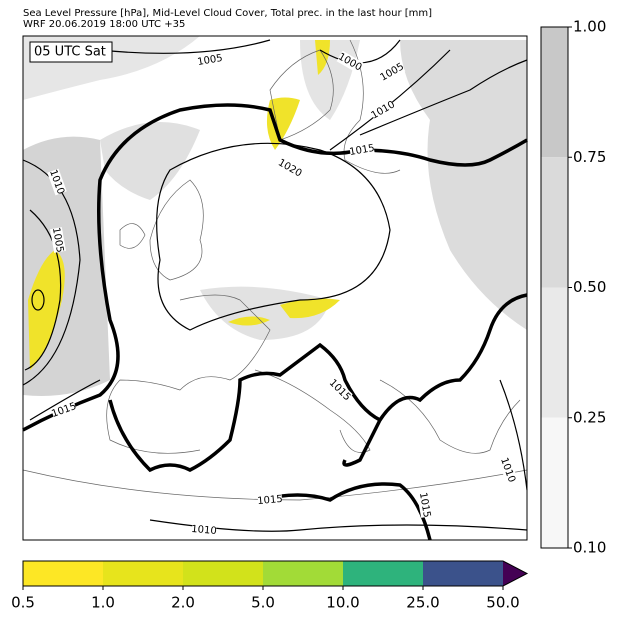  Describe the element at coordinates (104, 24) in the screenshot. I see `header-subtitle: WRF 20.06.2019 18:00 UTC +35` at that location.